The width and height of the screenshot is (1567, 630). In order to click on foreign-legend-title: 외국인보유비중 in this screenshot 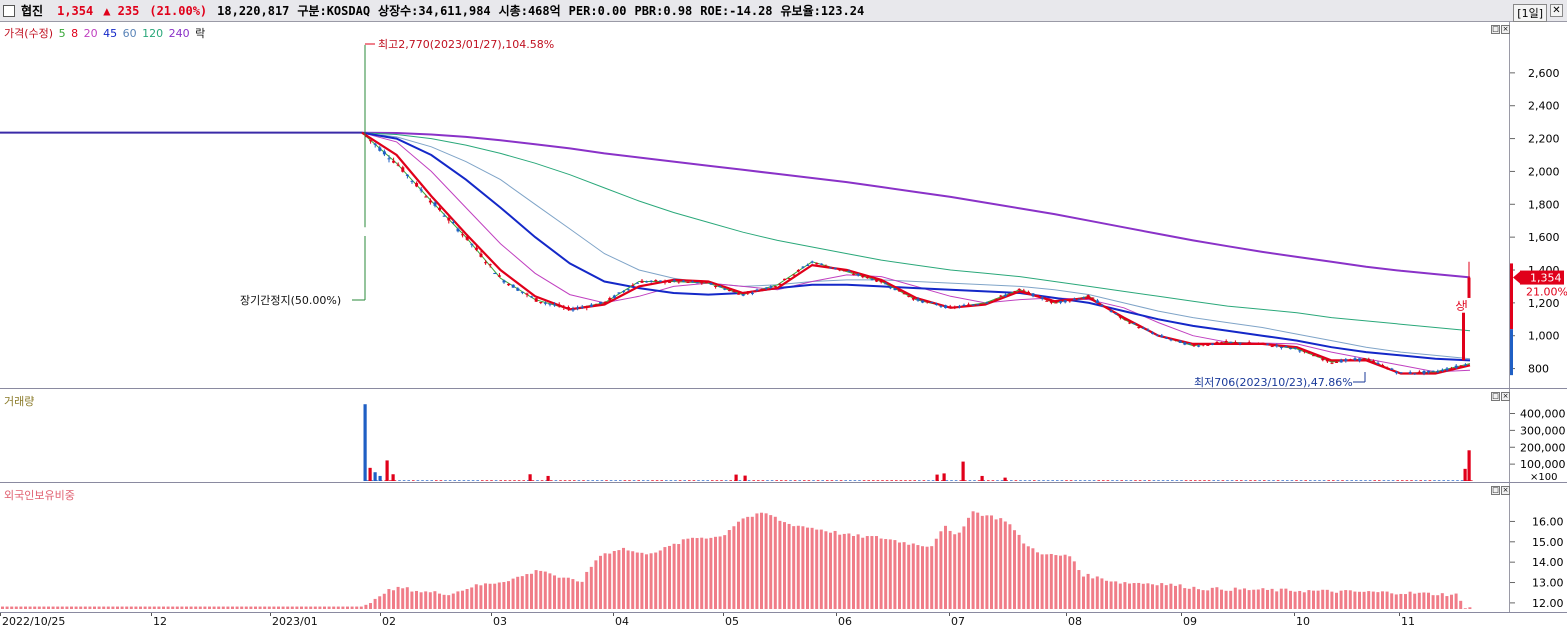, I will do `click(39, 495)`.